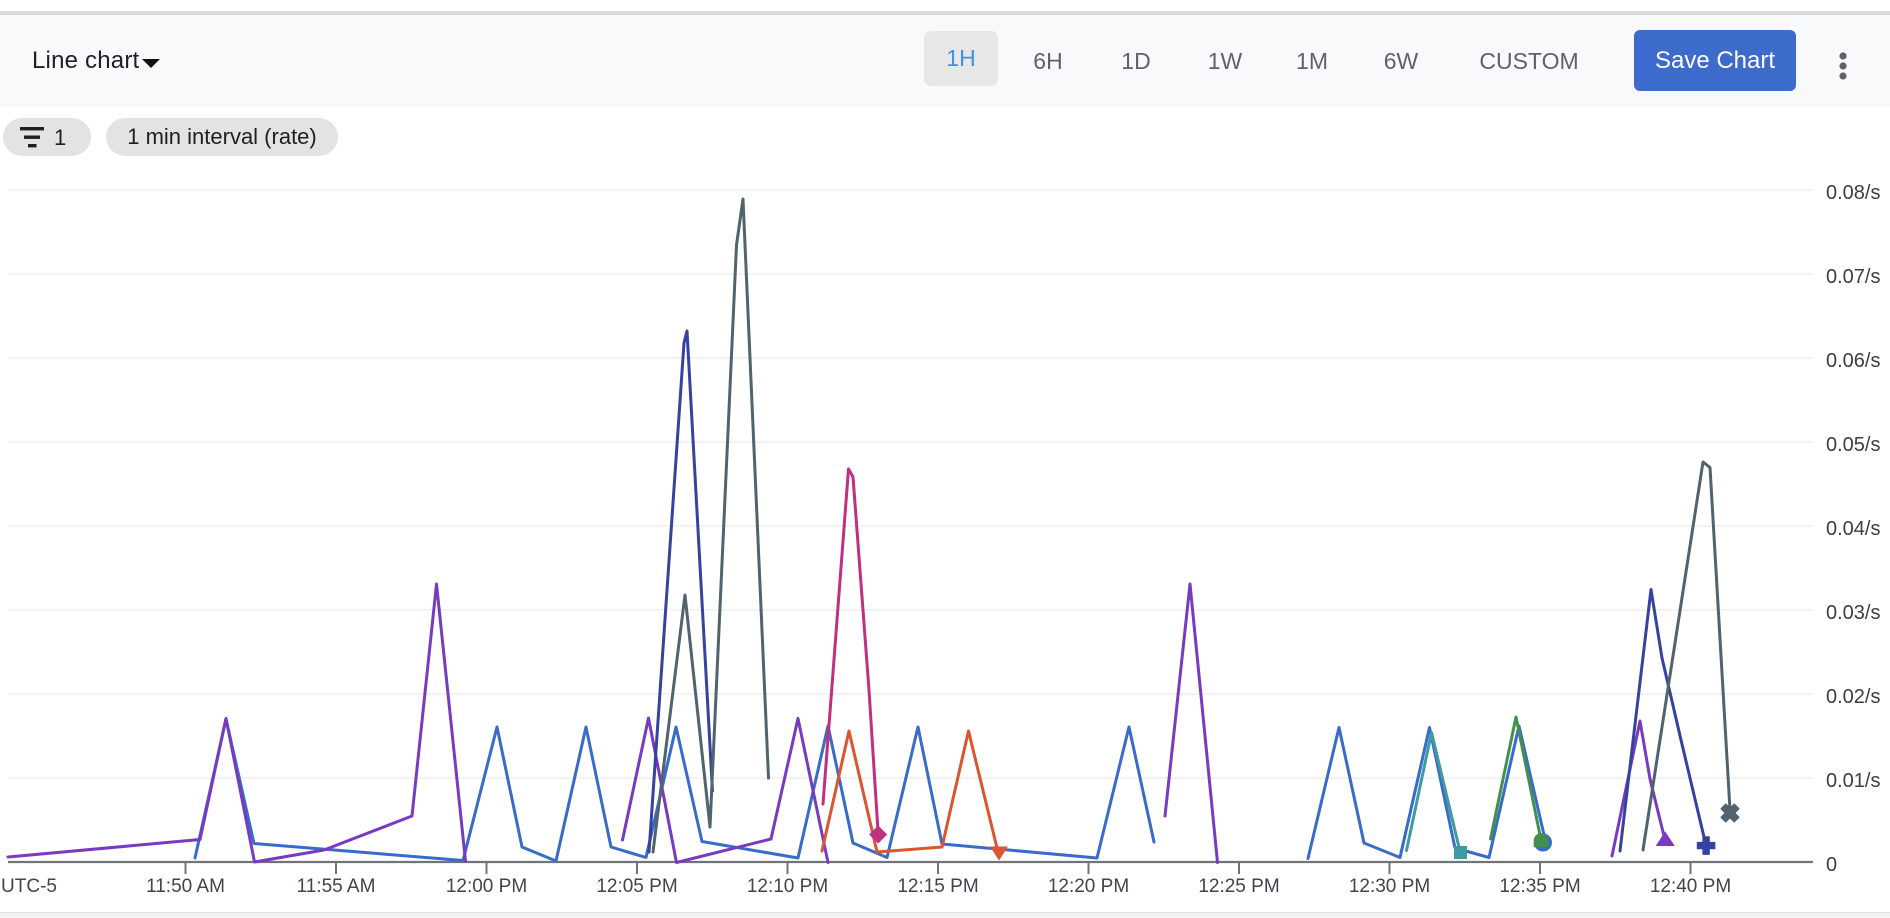 The width and height of the screenshot is (1890, 918). What do you see at coordinates (185, 886) in the screenshot?
I see `svg-text: 11:50 AM` at bounding box center [185, 886].